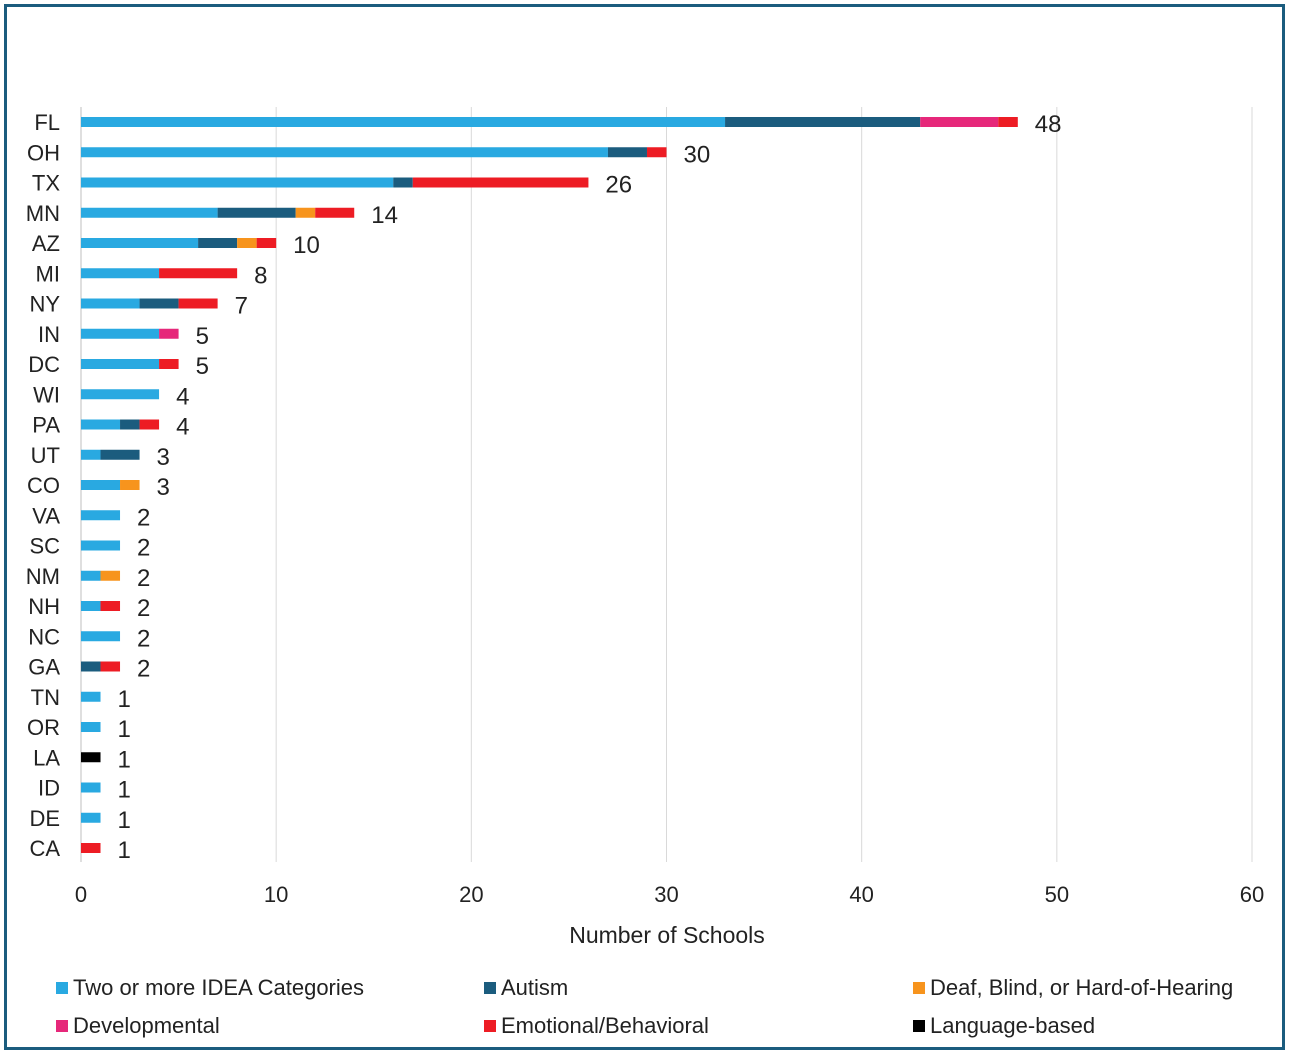  Describe the element at coordinates (45, 697) in the screenshot. I see `y-tick-label: TN` at that location.